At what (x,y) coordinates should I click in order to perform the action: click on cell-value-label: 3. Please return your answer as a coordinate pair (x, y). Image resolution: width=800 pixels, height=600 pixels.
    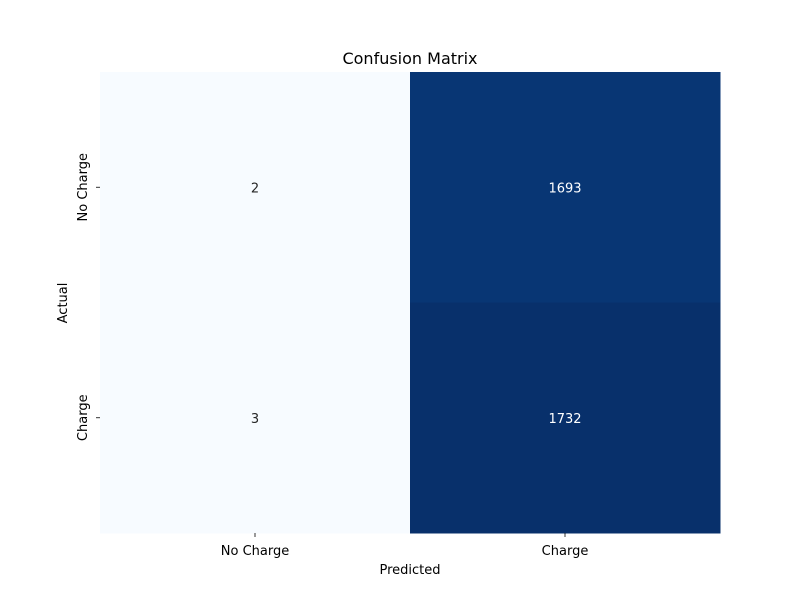
    Looking at the image, I should click on (255, 419).